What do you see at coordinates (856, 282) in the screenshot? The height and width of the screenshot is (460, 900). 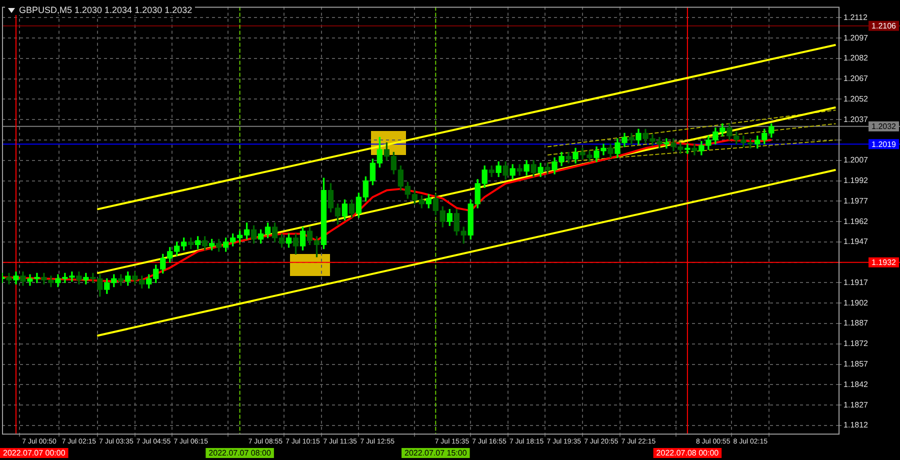 I see `y-tick-label: 1.1917` at bounding box center [856, 282].